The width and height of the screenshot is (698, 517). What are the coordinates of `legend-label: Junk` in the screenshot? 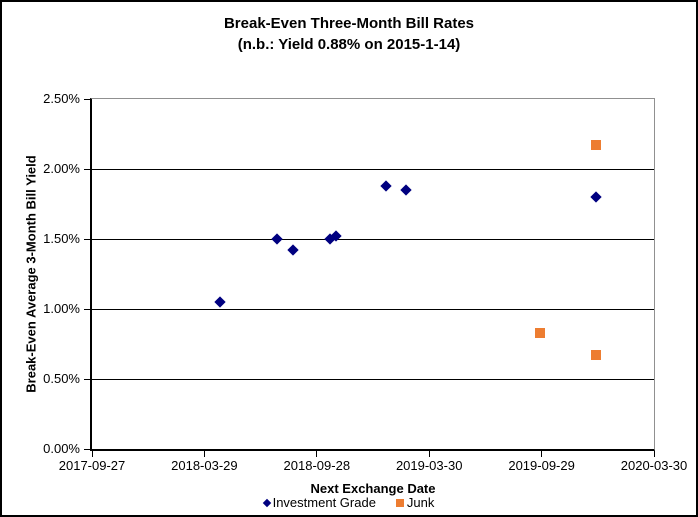 It's located at (420, 502).